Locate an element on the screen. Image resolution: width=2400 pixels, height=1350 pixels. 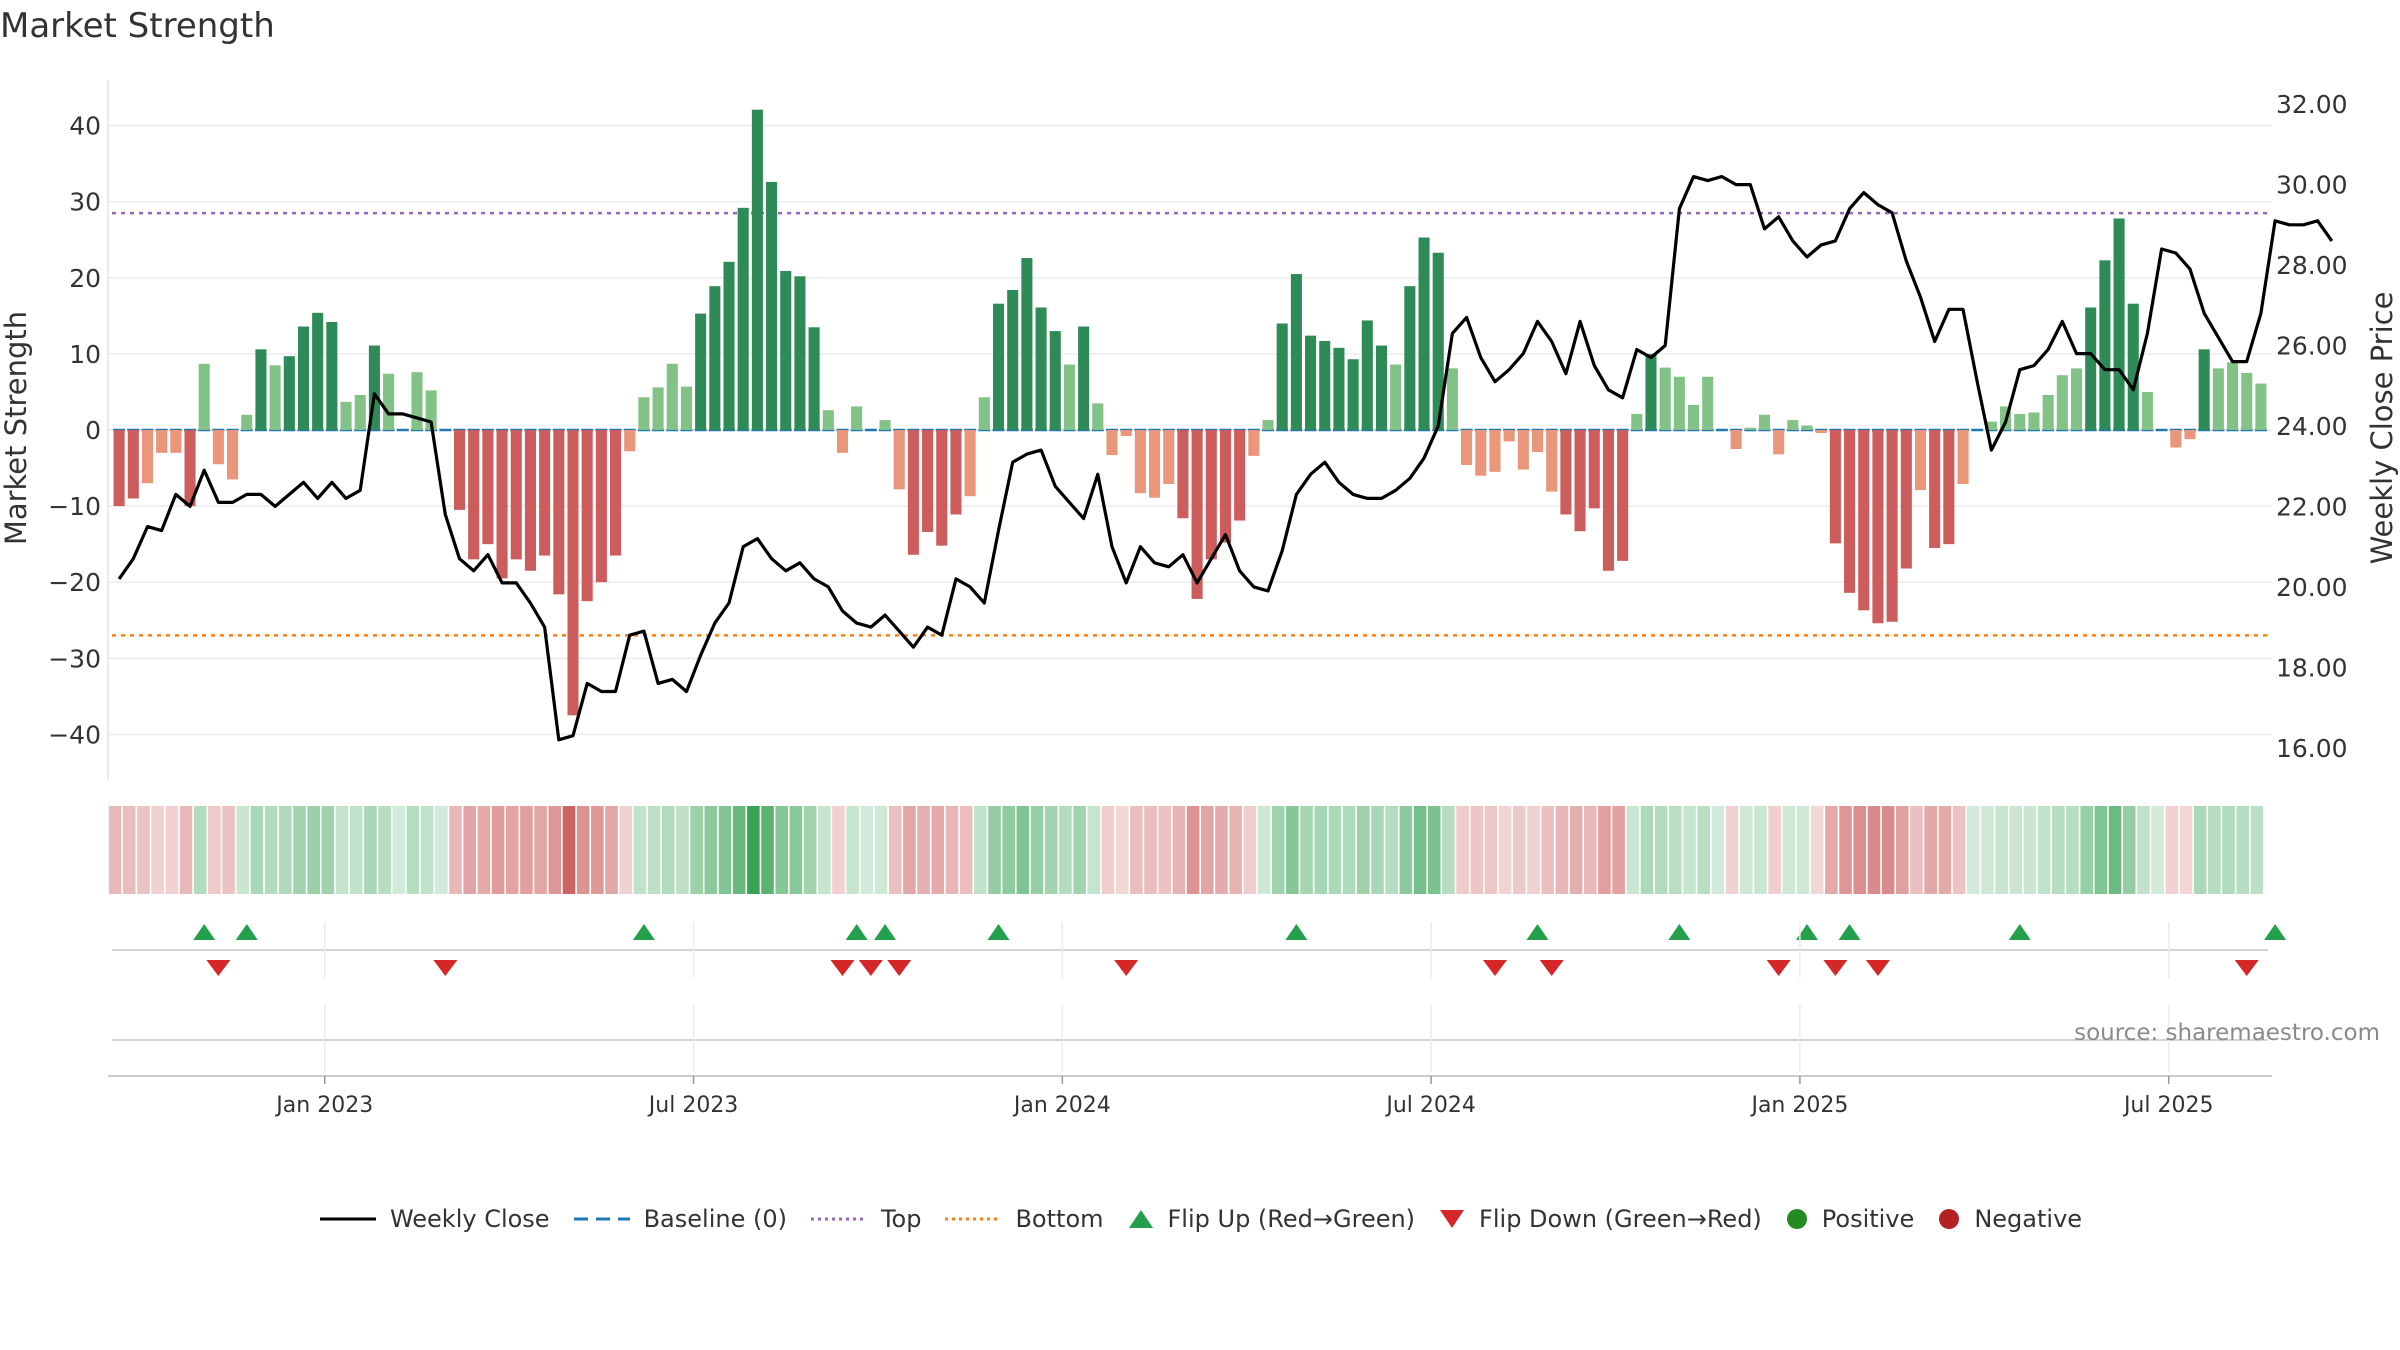
legend-weekly-close: Weekly Close is located at coordinates (434, 1219).